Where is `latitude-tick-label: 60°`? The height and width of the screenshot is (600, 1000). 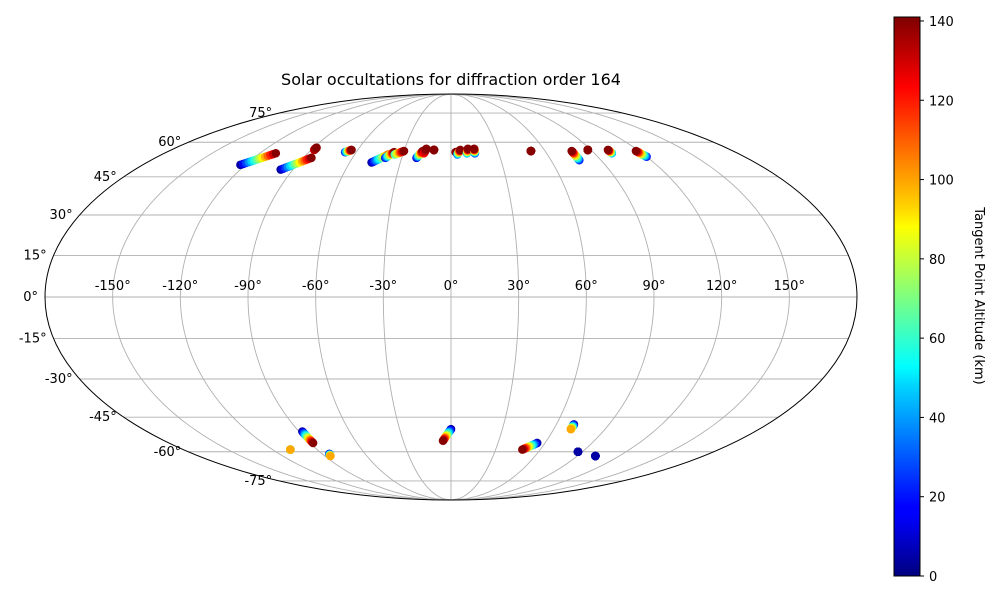 latitude-tick-label: 60° is located at coordinates (169, 142).